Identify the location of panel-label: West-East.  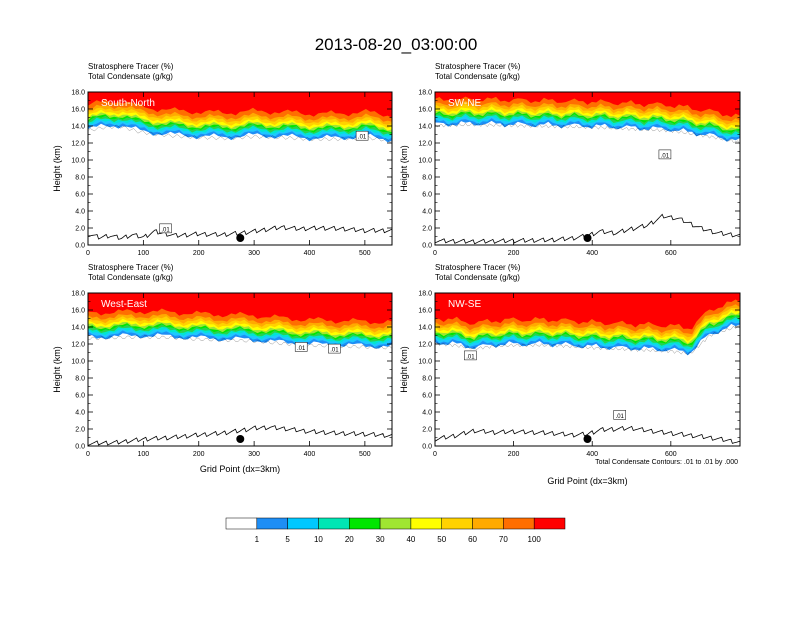
(124, 304).